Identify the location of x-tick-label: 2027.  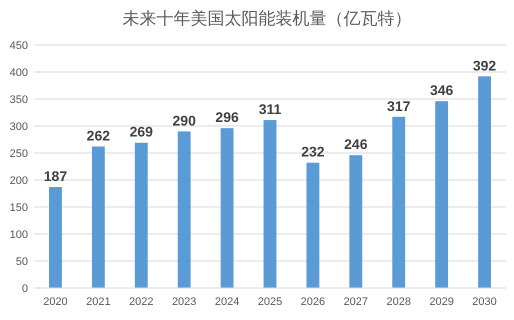
(356, 302).